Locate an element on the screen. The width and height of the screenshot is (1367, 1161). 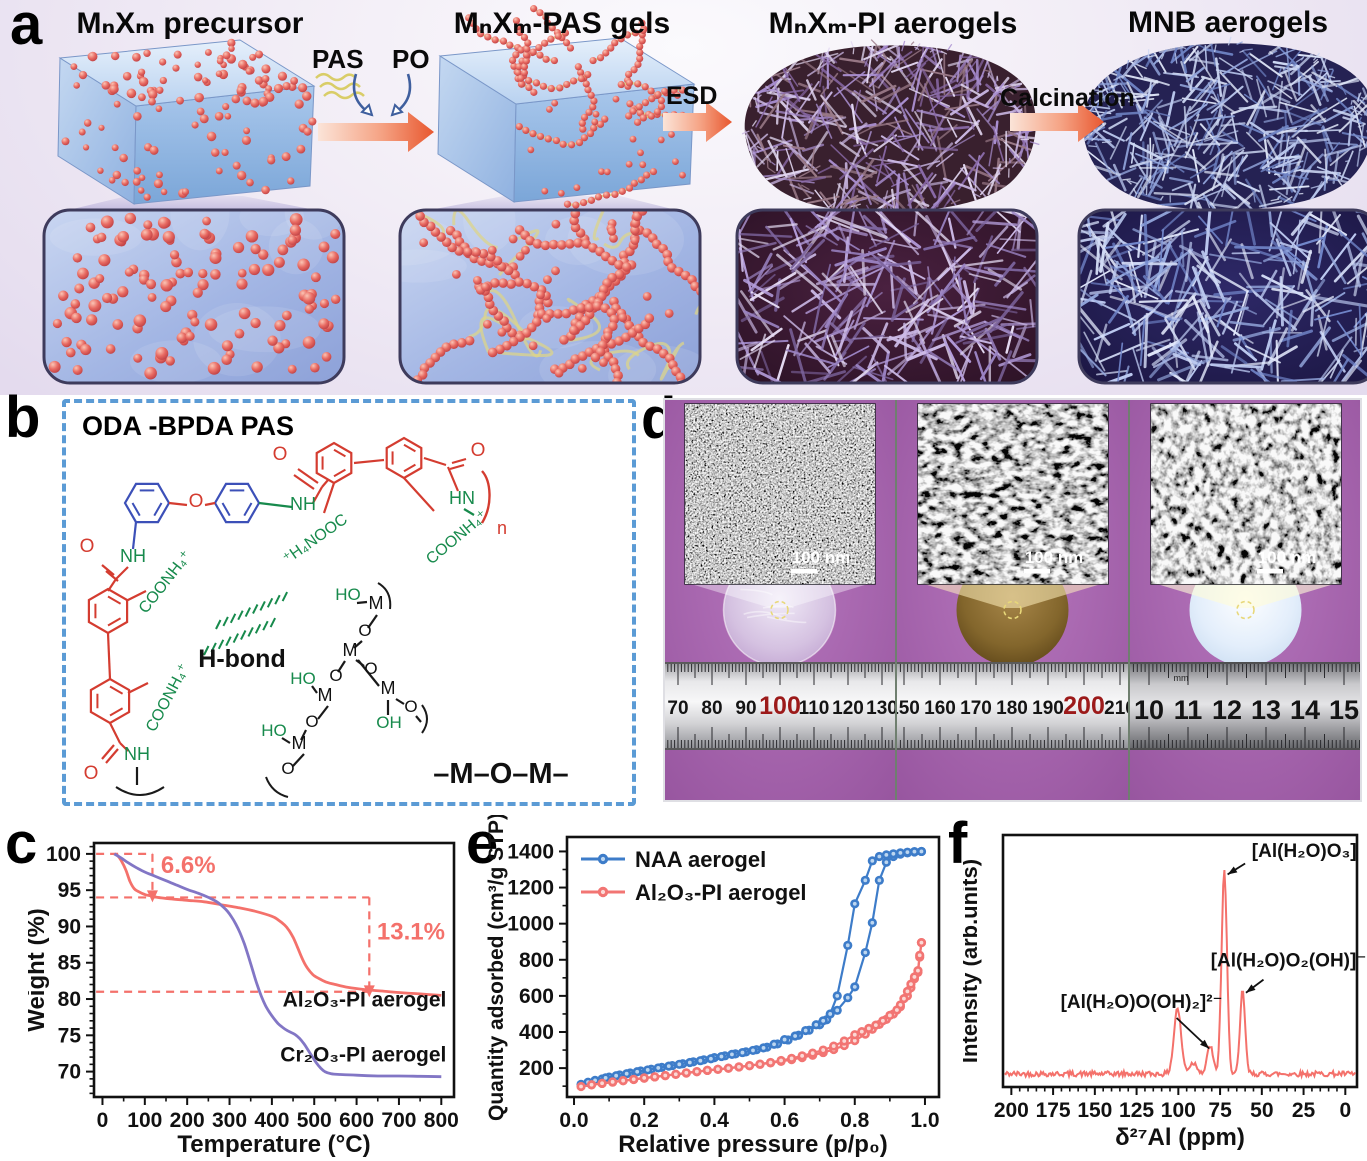
svg-text: 110 is located at coordinates (814, 708).